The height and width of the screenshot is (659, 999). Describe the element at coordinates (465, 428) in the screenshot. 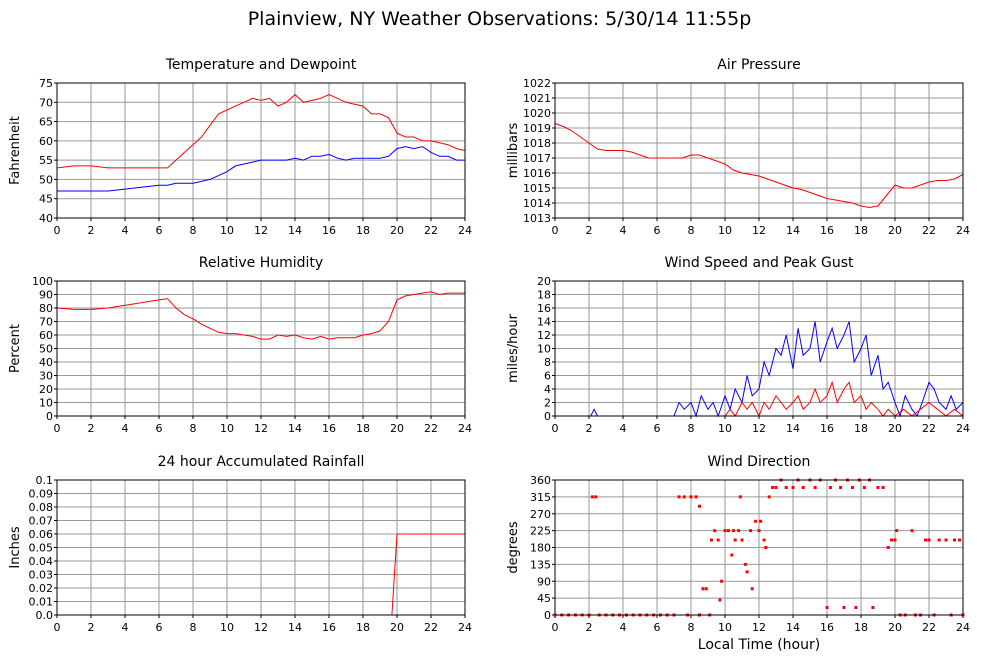

I see `humidity-xtick-label: 24` at that location.